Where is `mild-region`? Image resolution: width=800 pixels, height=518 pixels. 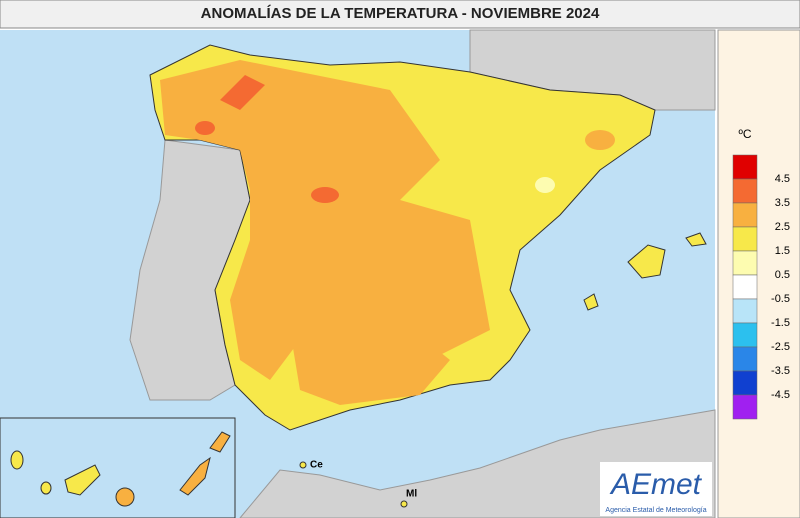 mild-region is located at coordinates (545, 185).